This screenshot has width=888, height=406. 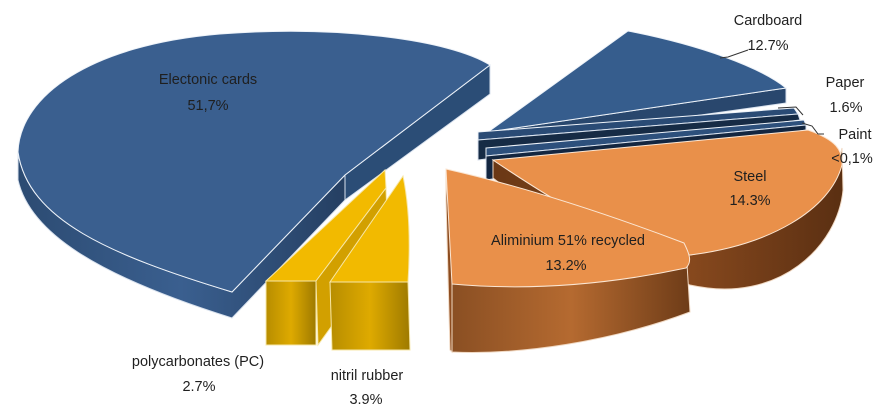 I want to click on paint-leader-line, so click(x=812, y=128).